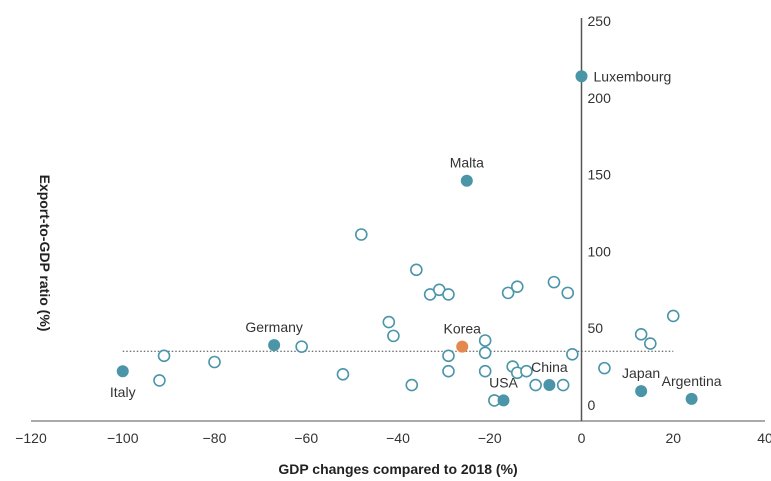  I want to click on point-label-malta: Malta, so click(467, 163).